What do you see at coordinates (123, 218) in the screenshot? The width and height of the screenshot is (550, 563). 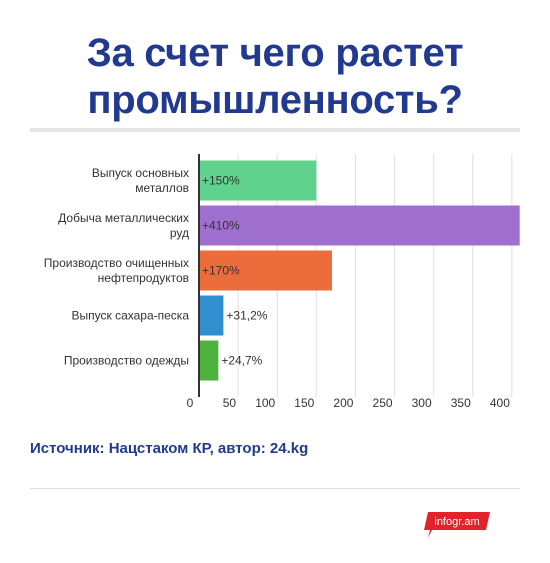 I see `category-label: Добыча металлических` at bounding box center [123, 218].